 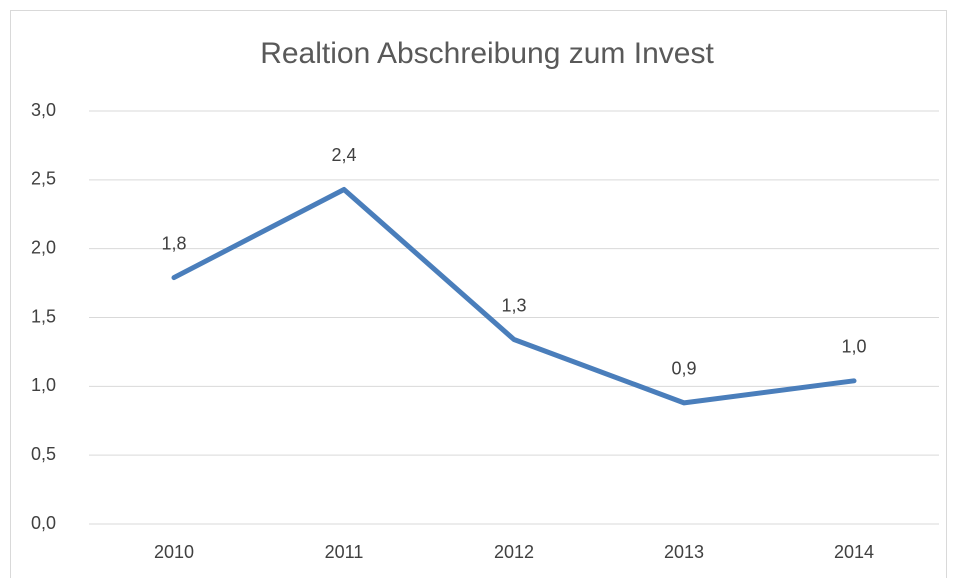 I want to click on y-tick-label: 1,0, so click(x=43, y=385).